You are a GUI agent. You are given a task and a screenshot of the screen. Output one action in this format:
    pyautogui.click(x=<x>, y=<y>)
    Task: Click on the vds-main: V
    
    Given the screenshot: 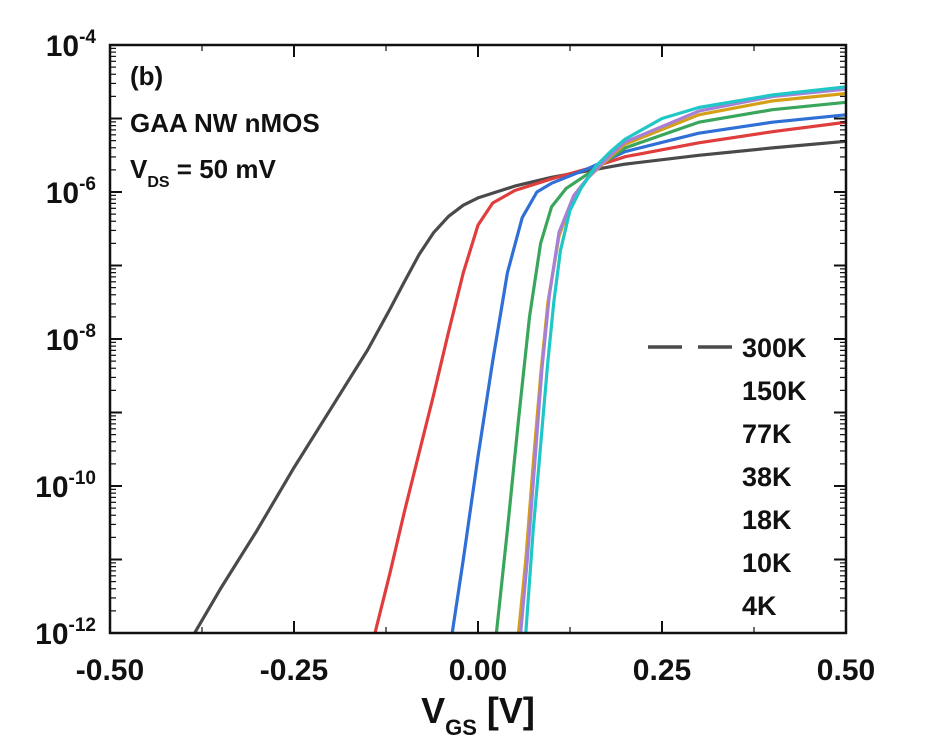 What is the action you would take?
    pyautogui.click(x=139, y=169)
    